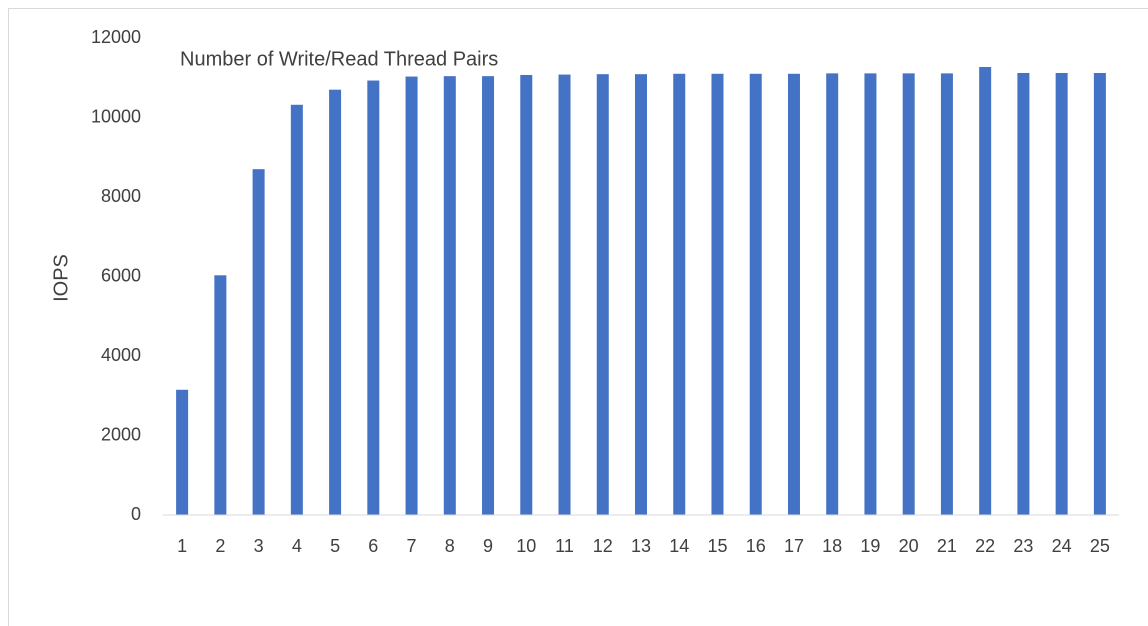  Describe the element at coordinates (679, 546) in the screenshot. I see `x-tick-label: 14` at that location.